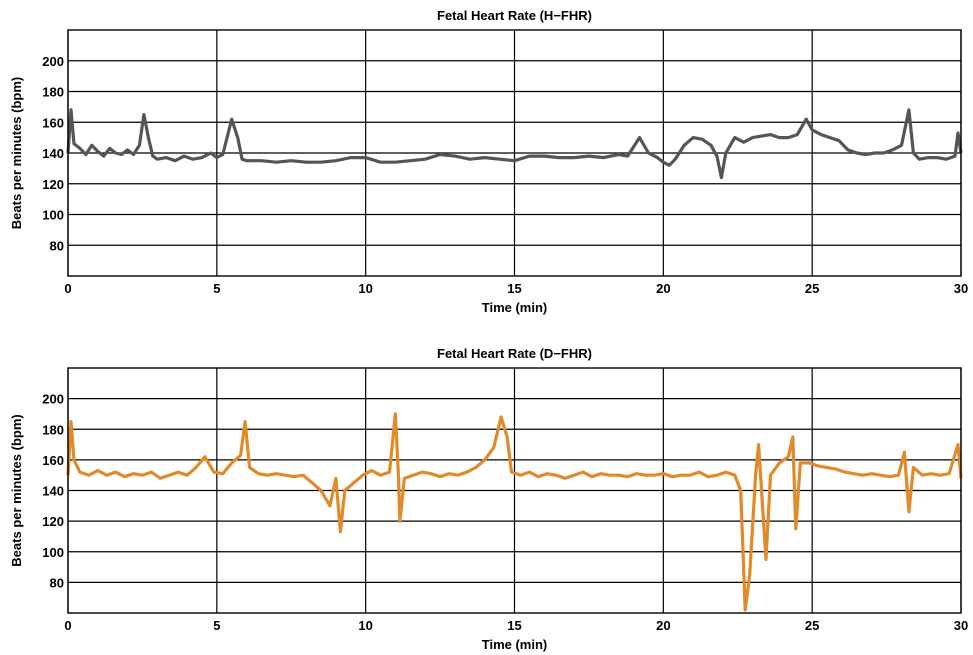  What do you see at coordinates (514, 15) in the screenshot?
I see `chart-title: Fetal Heart Rate (H−FHR)` at bounding box center [514, 15].